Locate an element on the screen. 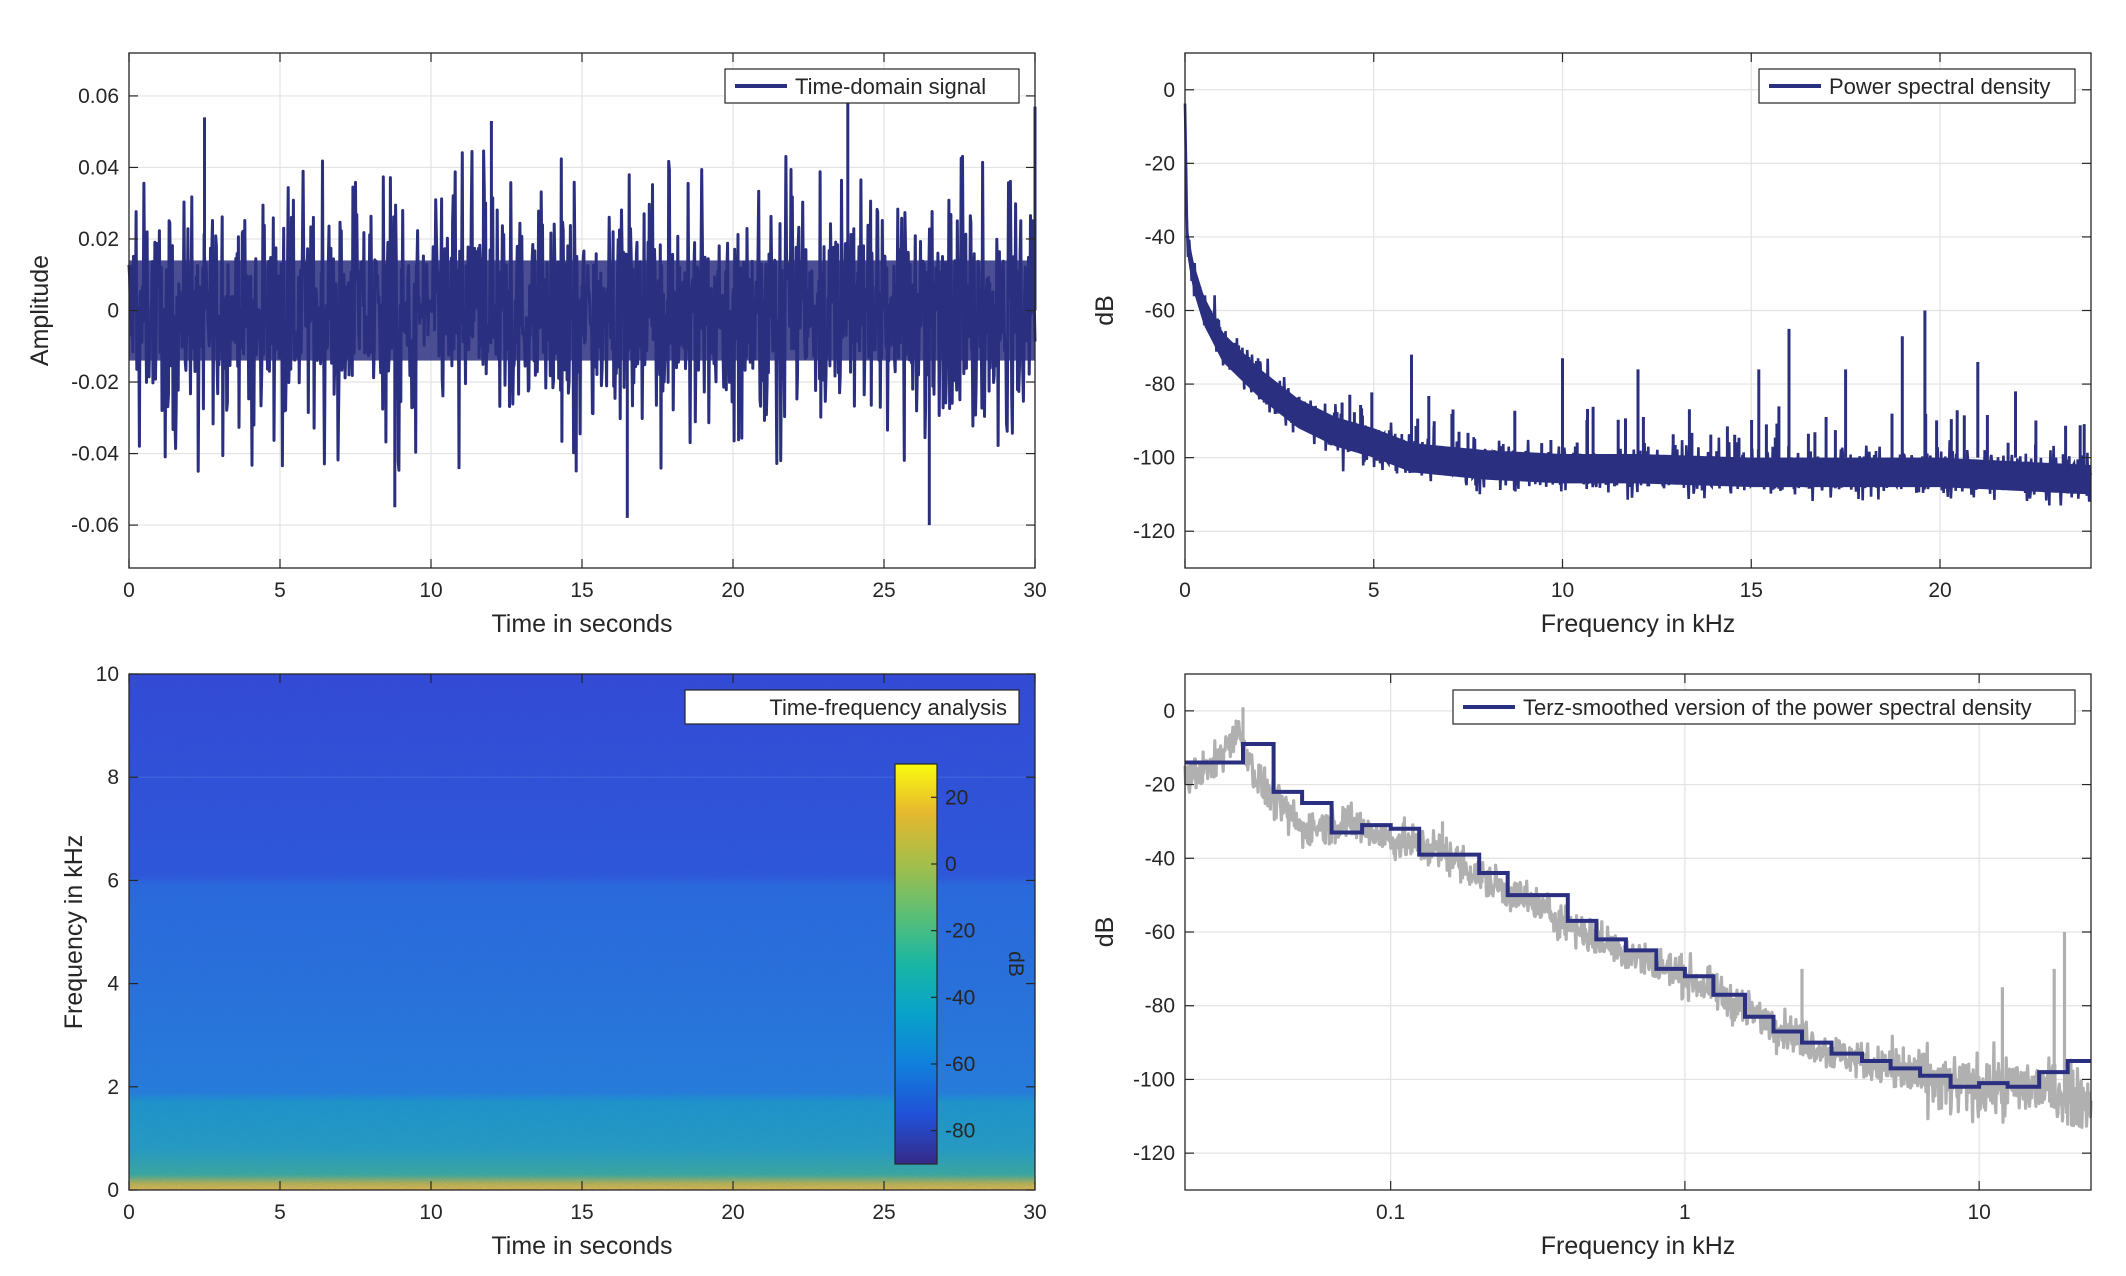 Image resolution: width=2126 pixels, height=1276 pixels. psd-spikes is located at coordinates (1713, 395).